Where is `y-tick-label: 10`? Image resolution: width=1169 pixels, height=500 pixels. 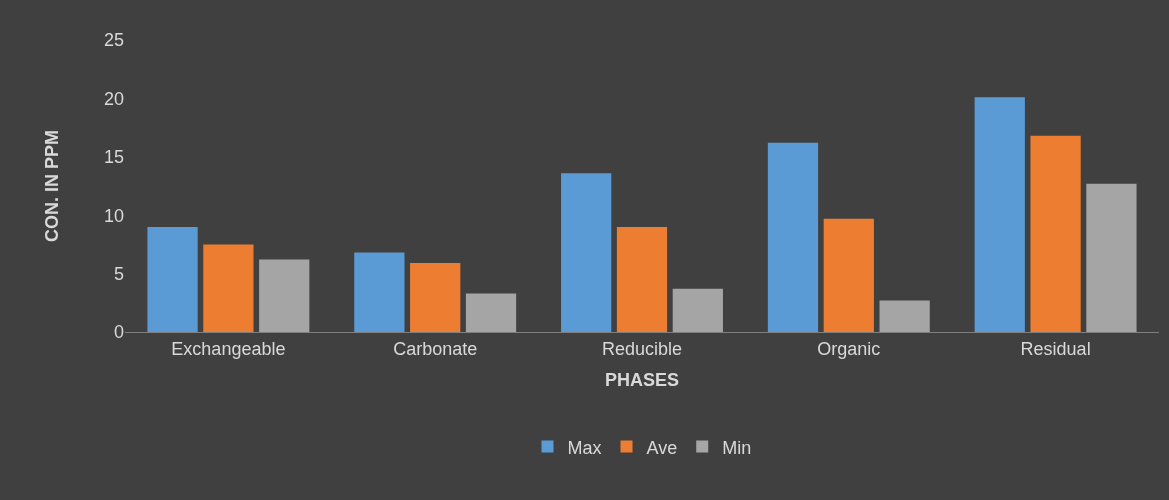
y-tick-label: 10 is located at coordinates (113, 215).